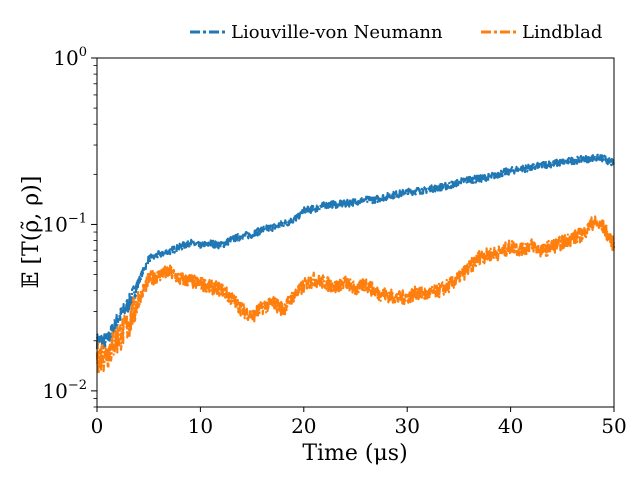 The image size is (640, 480). What do you see at coordinates (354, 453) in the screenshot?
I see `x-axis-label: Time (μs)` at bounding box center [354, 453].